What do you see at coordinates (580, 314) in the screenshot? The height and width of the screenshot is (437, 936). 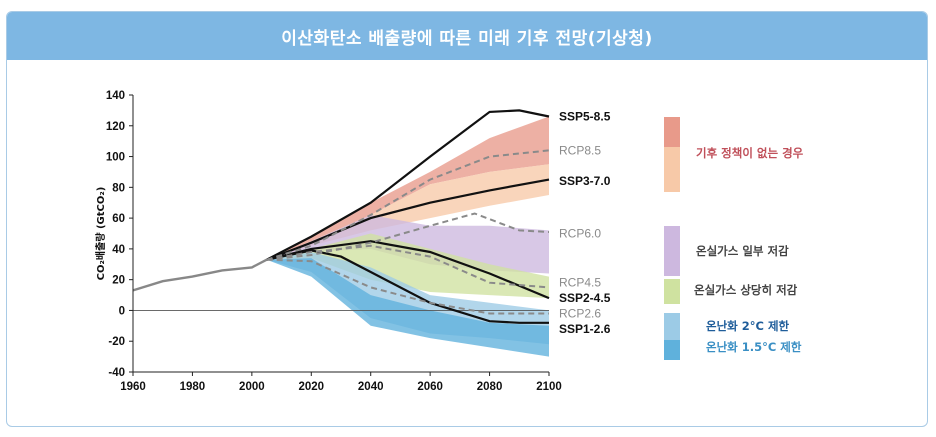 I see `series-label-rcp2-6: RCP2.6` at bounding box center [580, 314].